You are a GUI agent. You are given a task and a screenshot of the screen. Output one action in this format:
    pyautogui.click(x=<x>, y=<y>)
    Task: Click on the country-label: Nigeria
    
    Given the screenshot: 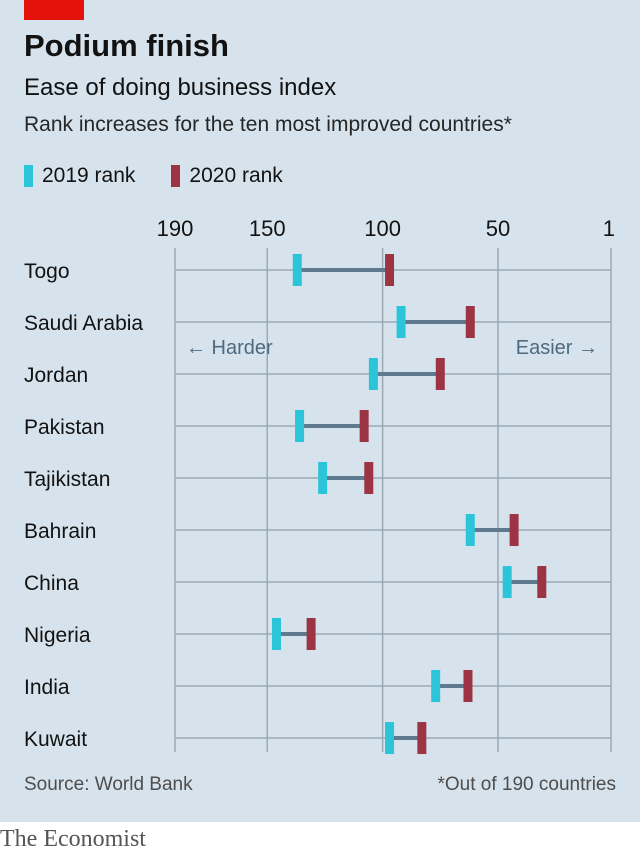 What is the action you would take?
    pyautogui.click(x=57, y=635)
    